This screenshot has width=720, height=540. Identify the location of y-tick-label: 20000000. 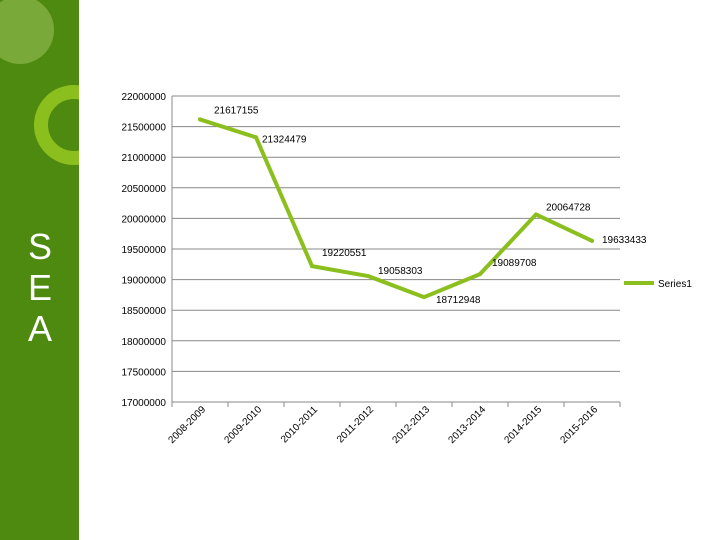
(144, 219).